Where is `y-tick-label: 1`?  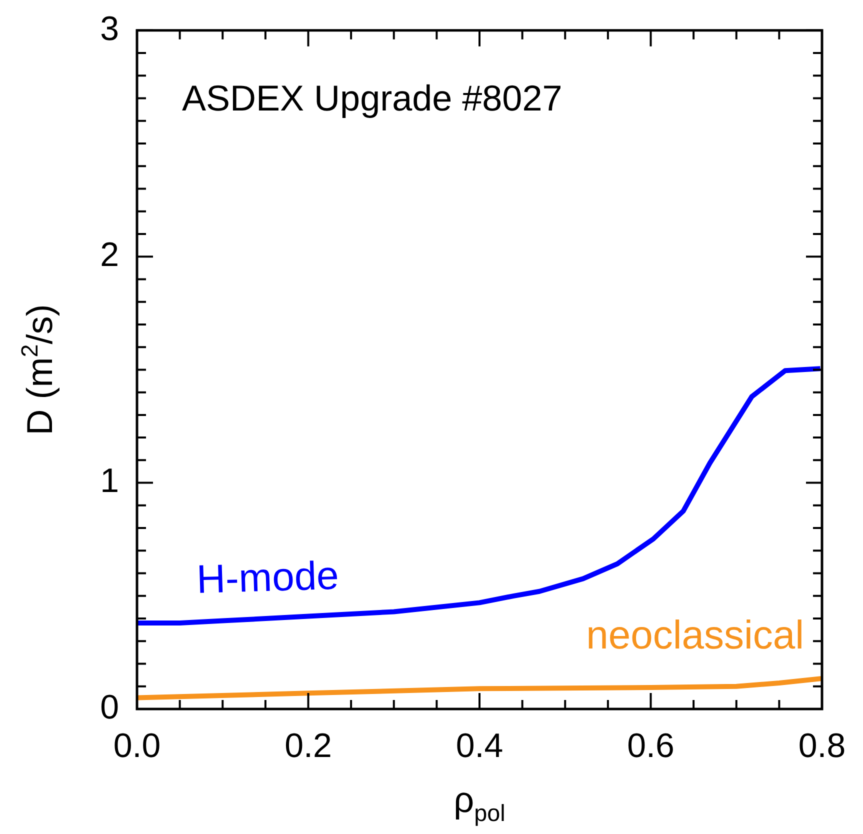
y-tick-label: 1 is located at coordinates (109, 481).